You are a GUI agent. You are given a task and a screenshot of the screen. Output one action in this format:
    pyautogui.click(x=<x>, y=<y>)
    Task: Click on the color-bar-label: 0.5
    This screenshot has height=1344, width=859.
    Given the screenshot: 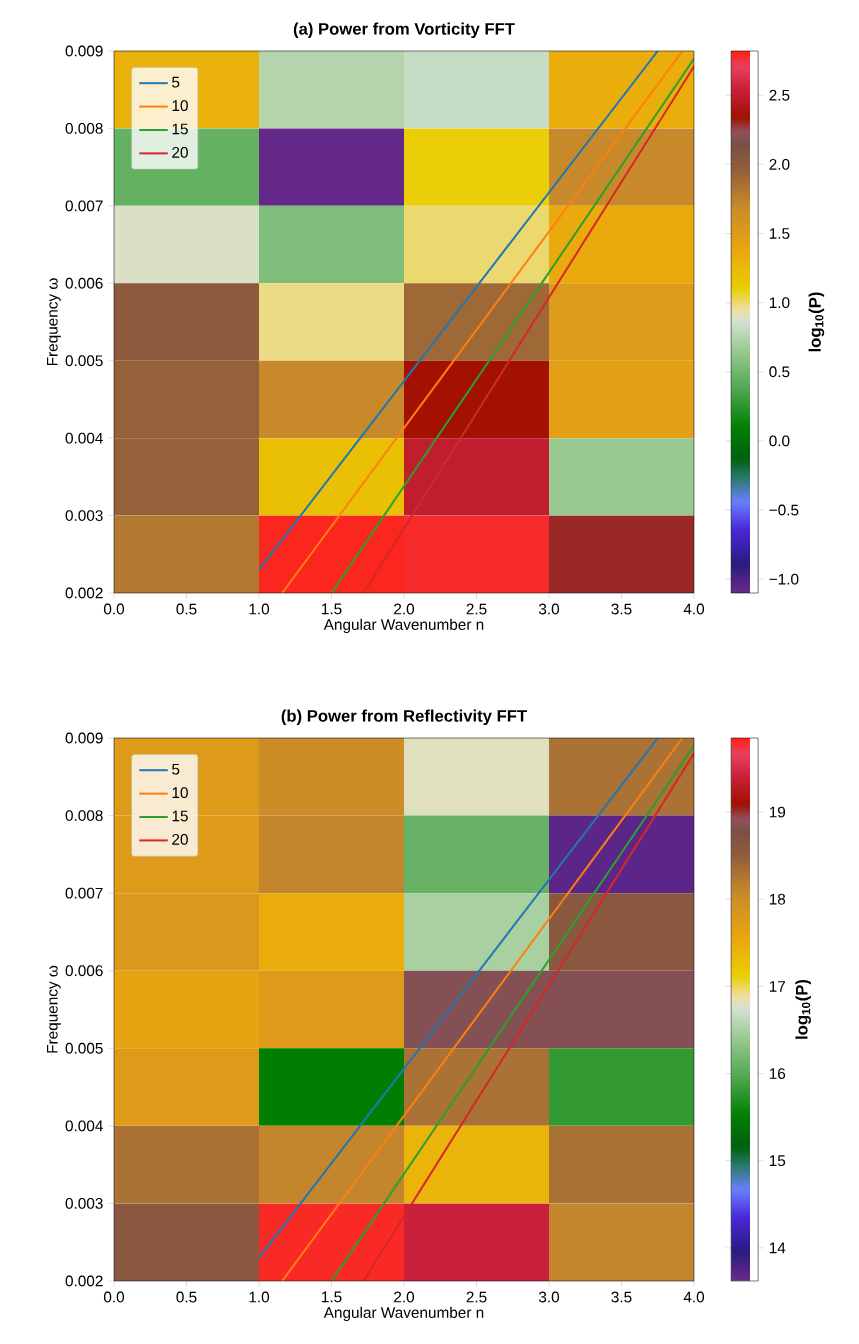 What is the action you would take?
    pyautogui.click(x=779, y=372)
    